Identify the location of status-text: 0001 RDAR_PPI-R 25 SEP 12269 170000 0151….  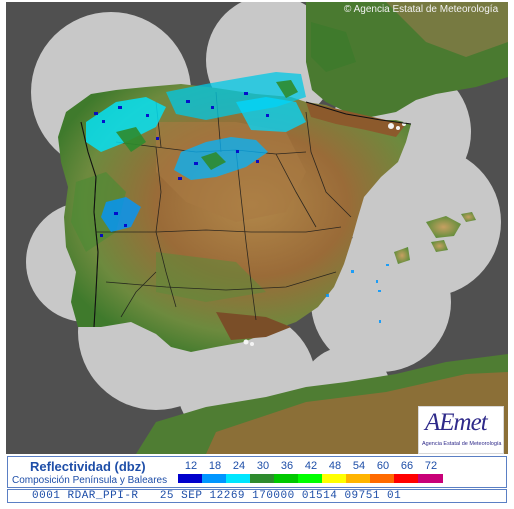
(217, 496).